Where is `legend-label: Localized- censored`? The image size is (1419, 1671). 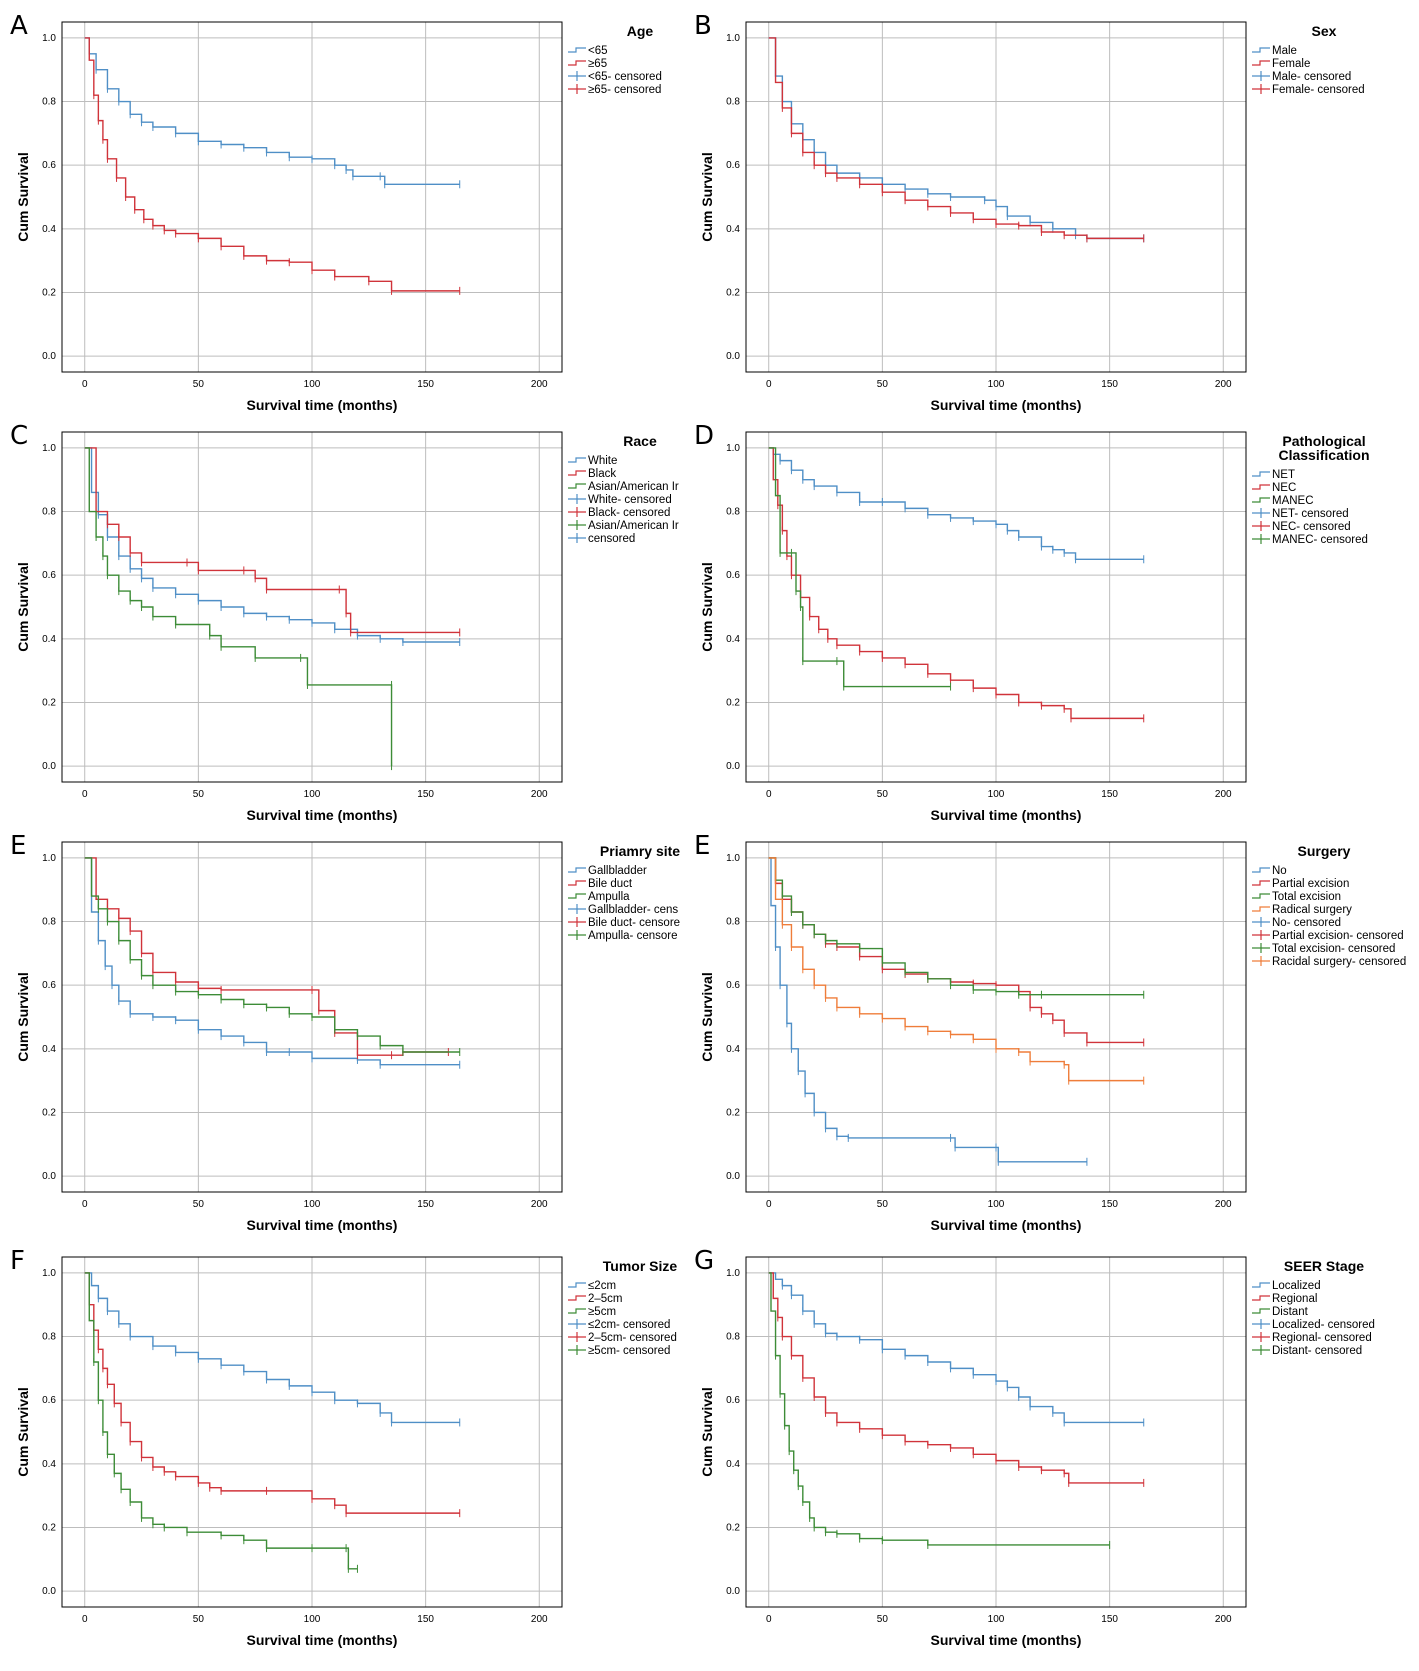 legend-label: Localized- censored is located at coordinates (1323, 1325).